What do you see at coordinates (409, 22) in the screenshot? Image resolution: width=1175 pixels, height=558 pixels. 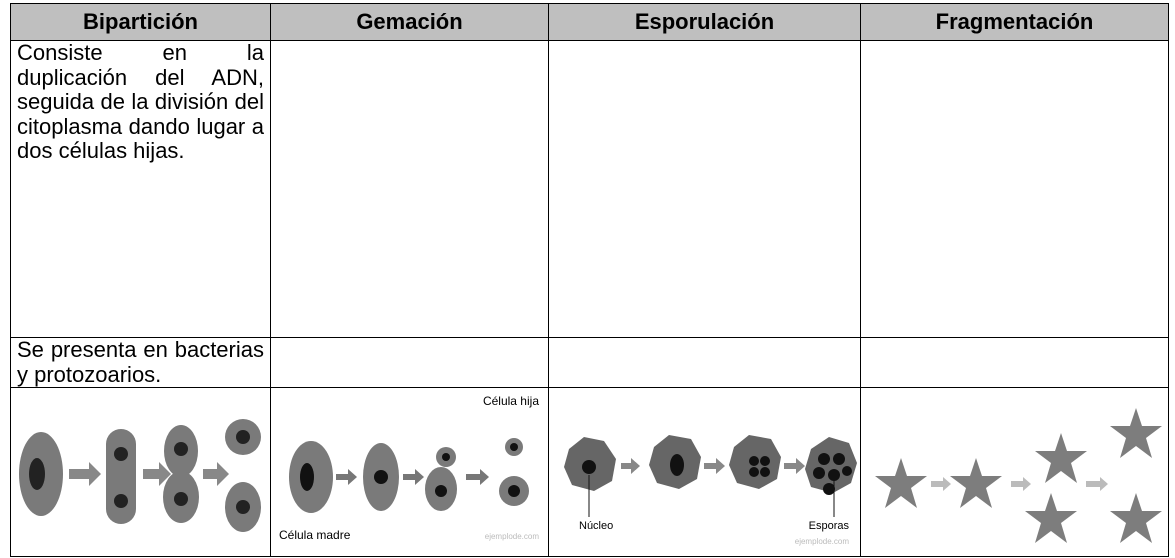 I see `header-cell: Gemación` at bounding box center [409, 22].